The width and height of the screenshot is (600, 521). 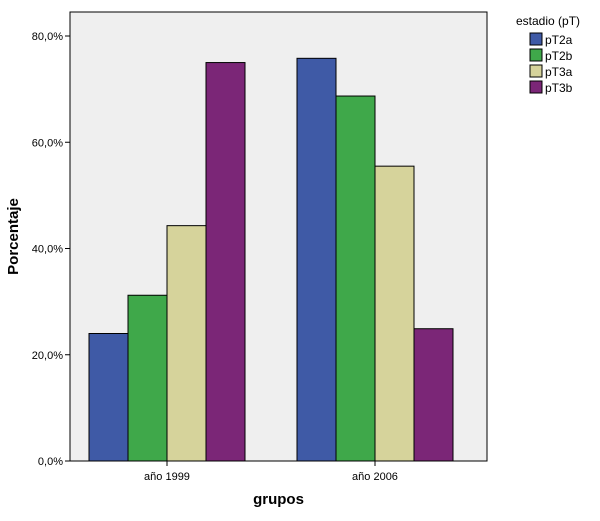 I want to click on legend-swatch-pt2b, so click(x=536, y=55).